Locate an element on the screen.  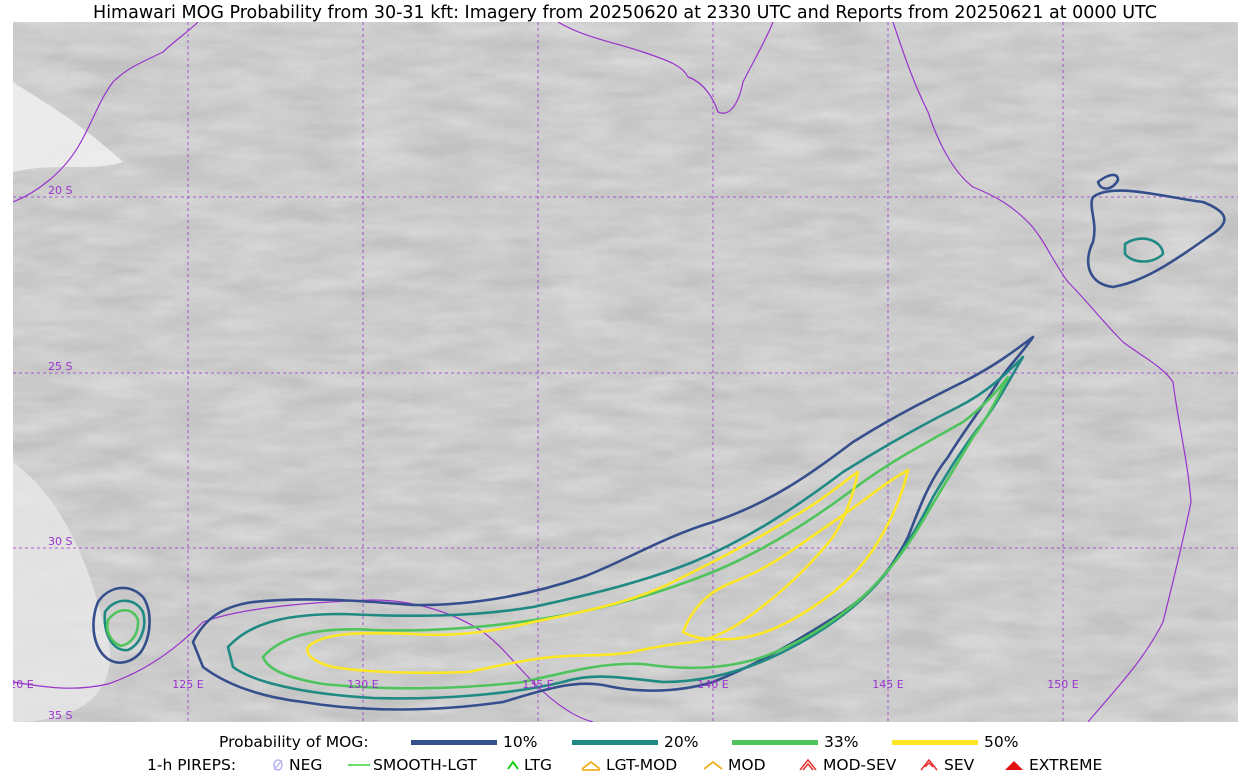
legend-item-ltg: LTG is located at coordinates (528, 765).